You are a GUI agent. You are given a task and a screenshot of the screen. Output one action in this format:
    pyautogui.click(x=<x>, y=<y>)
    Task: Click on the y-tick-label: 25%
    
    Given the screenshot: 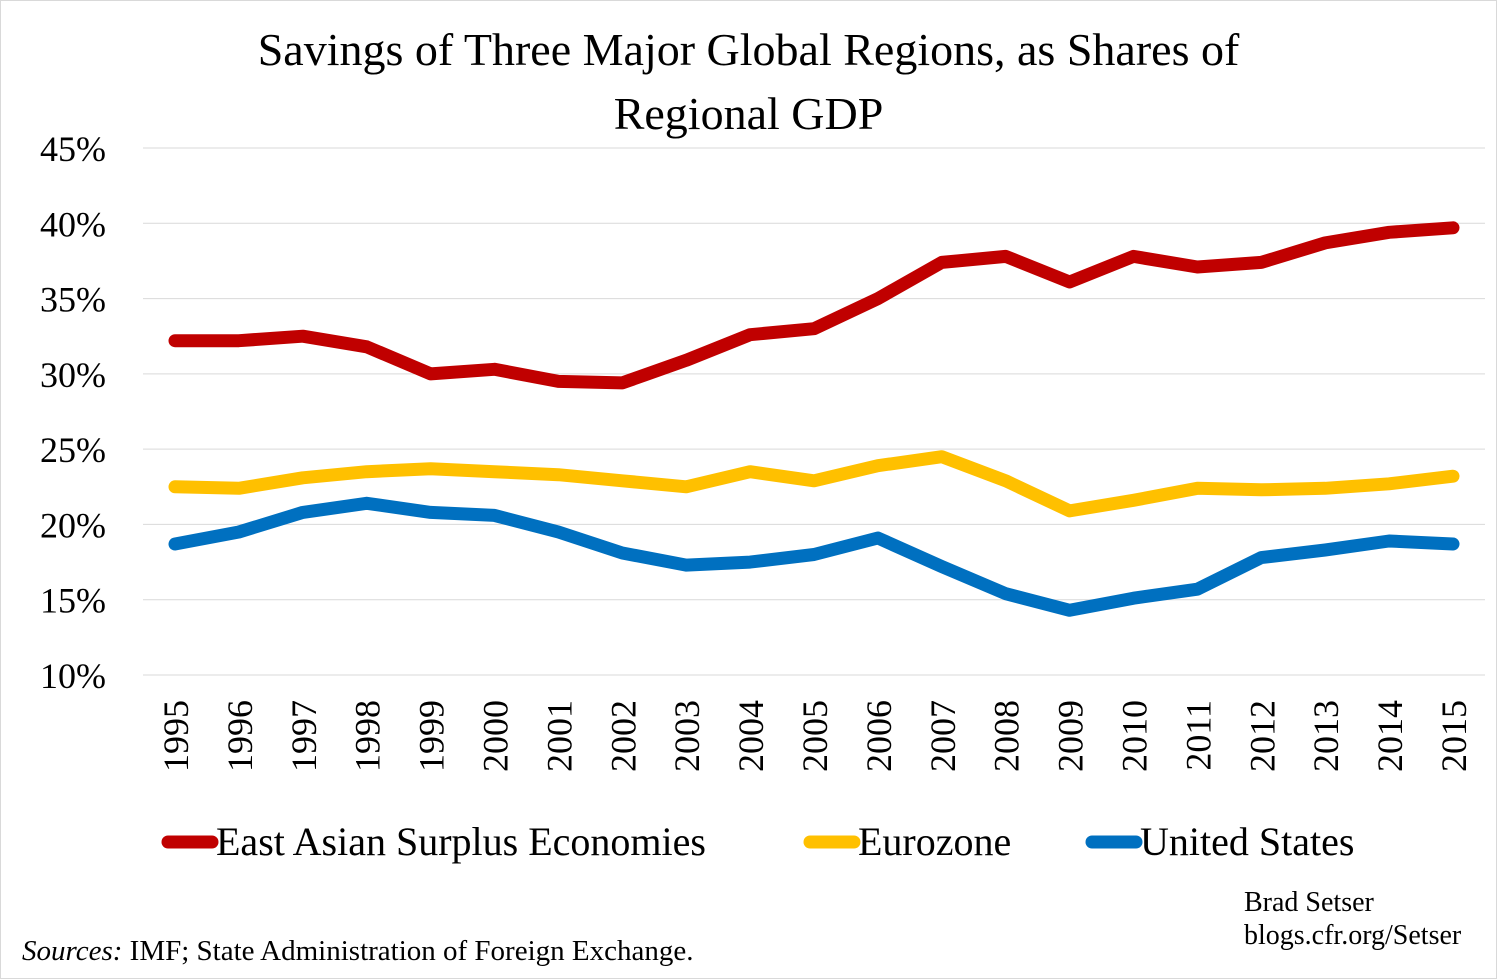 What is the action you would take?
    pyautogui.click(x=73, y=450)
    